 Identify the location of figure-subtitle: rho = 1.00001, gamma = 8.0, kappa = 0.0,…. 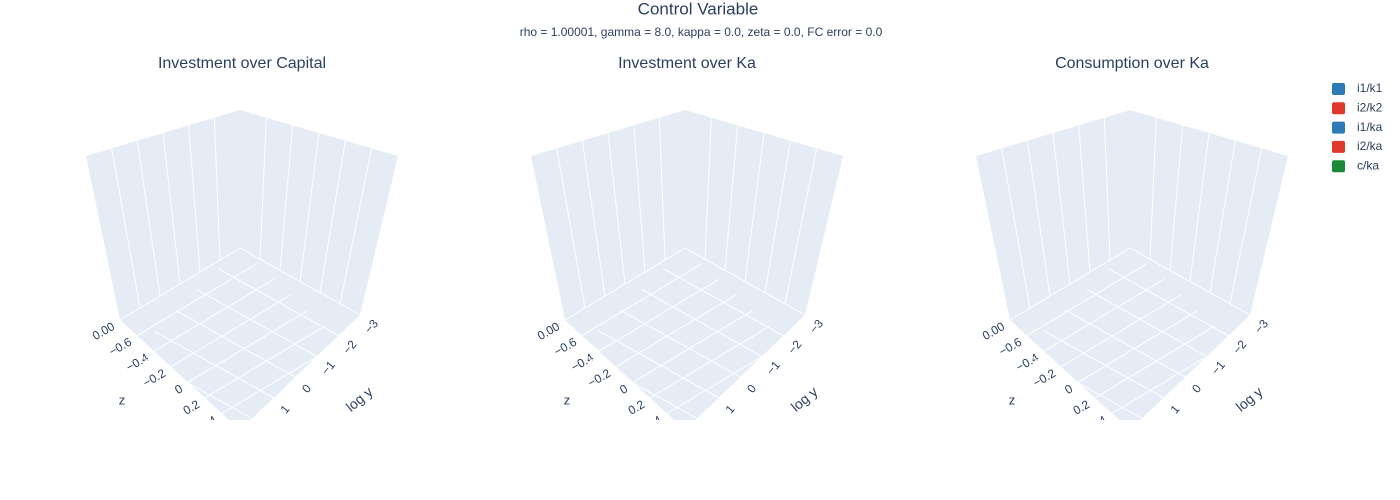
(701, 32).